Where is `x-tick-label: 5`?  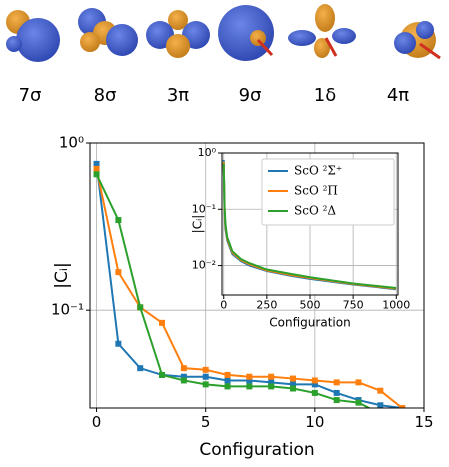 x-tick-label: 5 is located at coordinates (206, 422).